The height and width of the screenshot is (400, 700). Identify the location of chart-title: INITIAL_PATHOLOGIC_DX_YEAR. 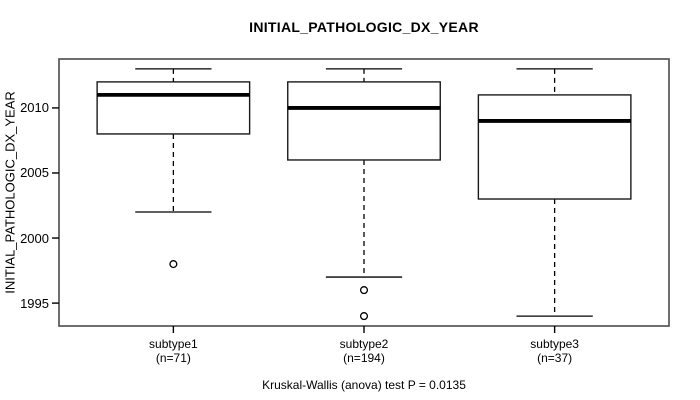
(364, 27).